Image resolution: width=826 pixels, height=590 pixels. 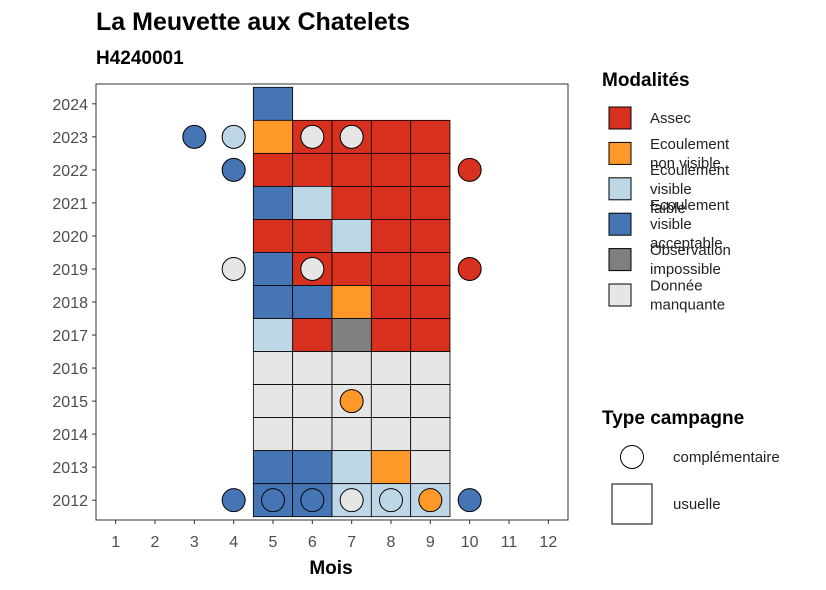 What do you see at coordinates (70, 402) in the screenshot?
I see `y-tick-label-2015: 2015` at bounding box center [70, 402].